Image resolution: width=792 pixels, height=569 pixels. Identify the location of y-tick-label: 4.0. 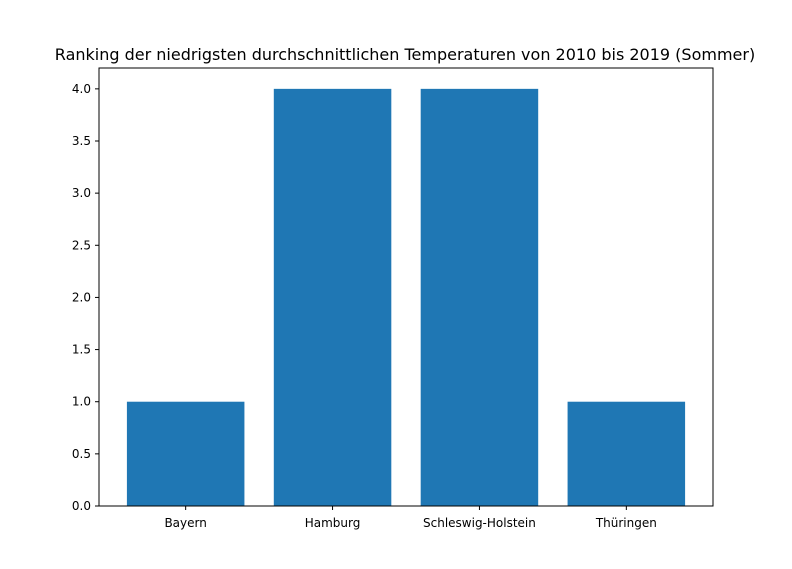
(81, 89).